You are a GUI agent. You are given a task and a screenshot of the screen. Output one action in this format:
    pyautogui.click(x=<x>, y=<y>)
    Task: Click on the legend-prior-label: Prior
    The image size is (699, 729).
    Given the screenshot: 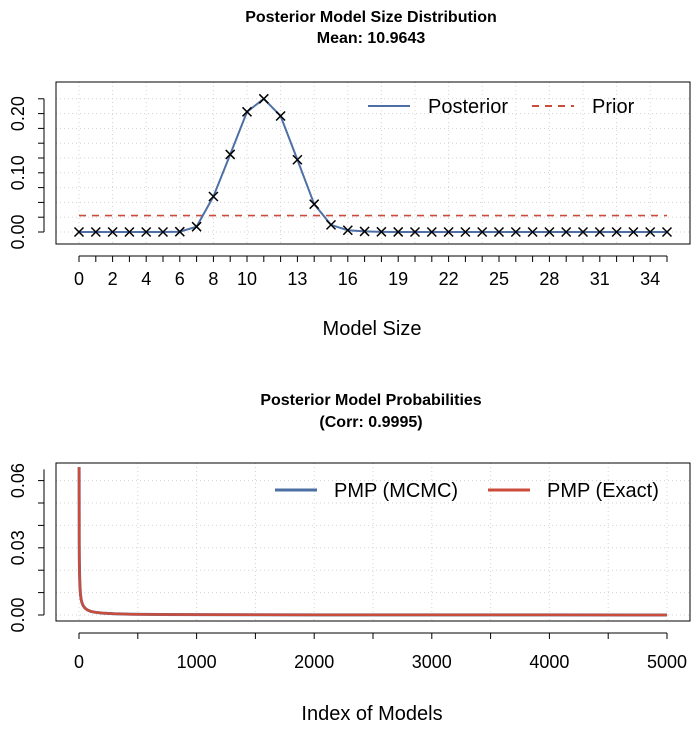 What is the action you would take?
    pyautogui.click(x=613, y=107)
    